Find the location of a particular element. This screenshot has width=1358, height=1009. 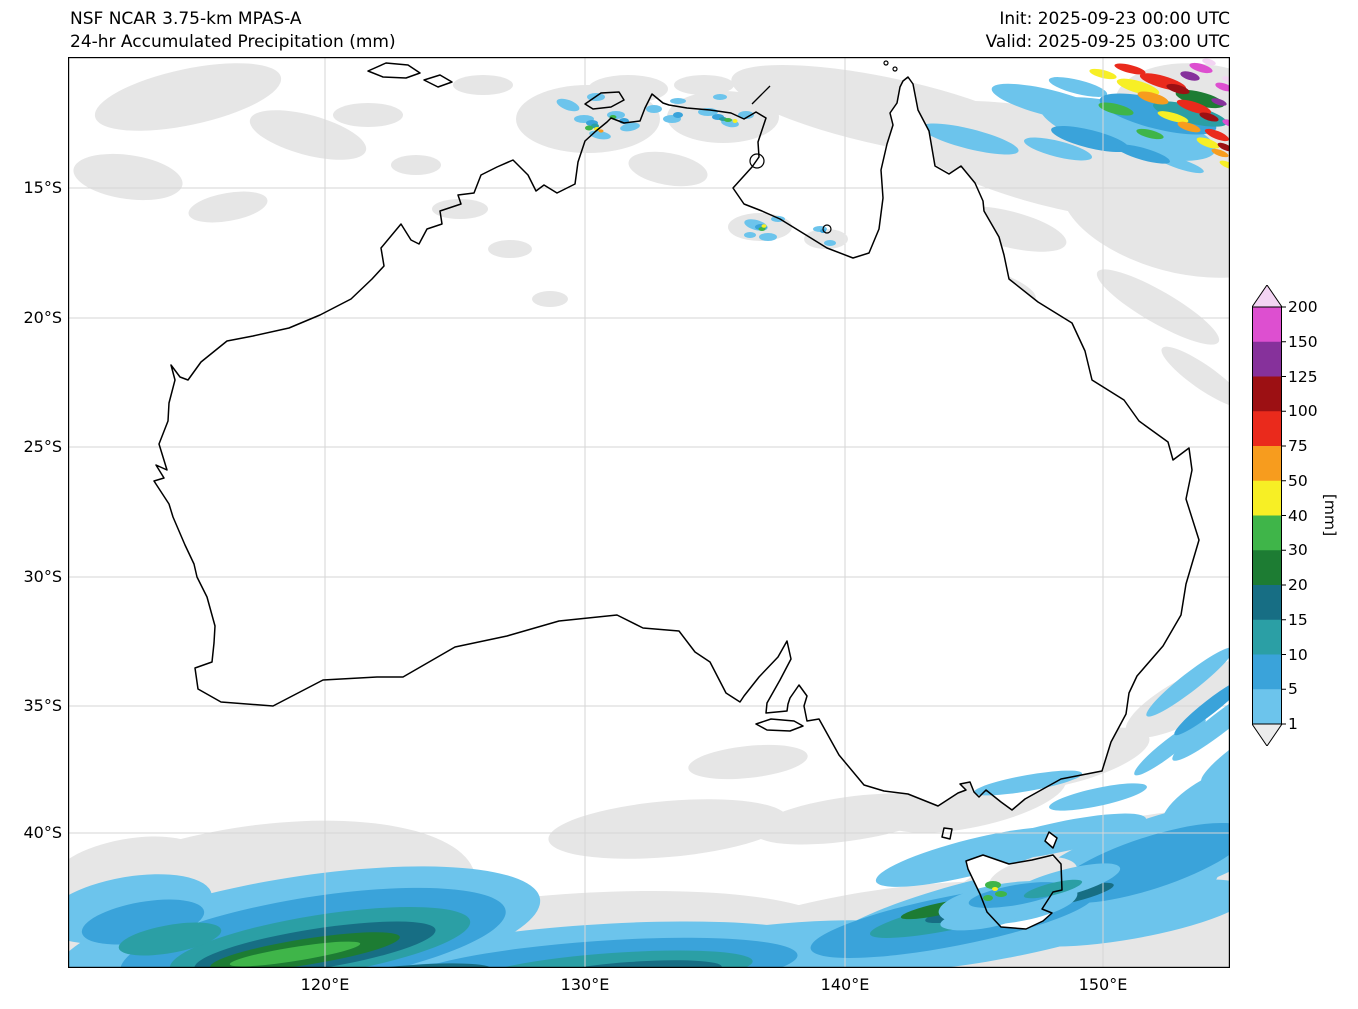

lon-tick-label: 120°E is located at coordinates (325, 984).